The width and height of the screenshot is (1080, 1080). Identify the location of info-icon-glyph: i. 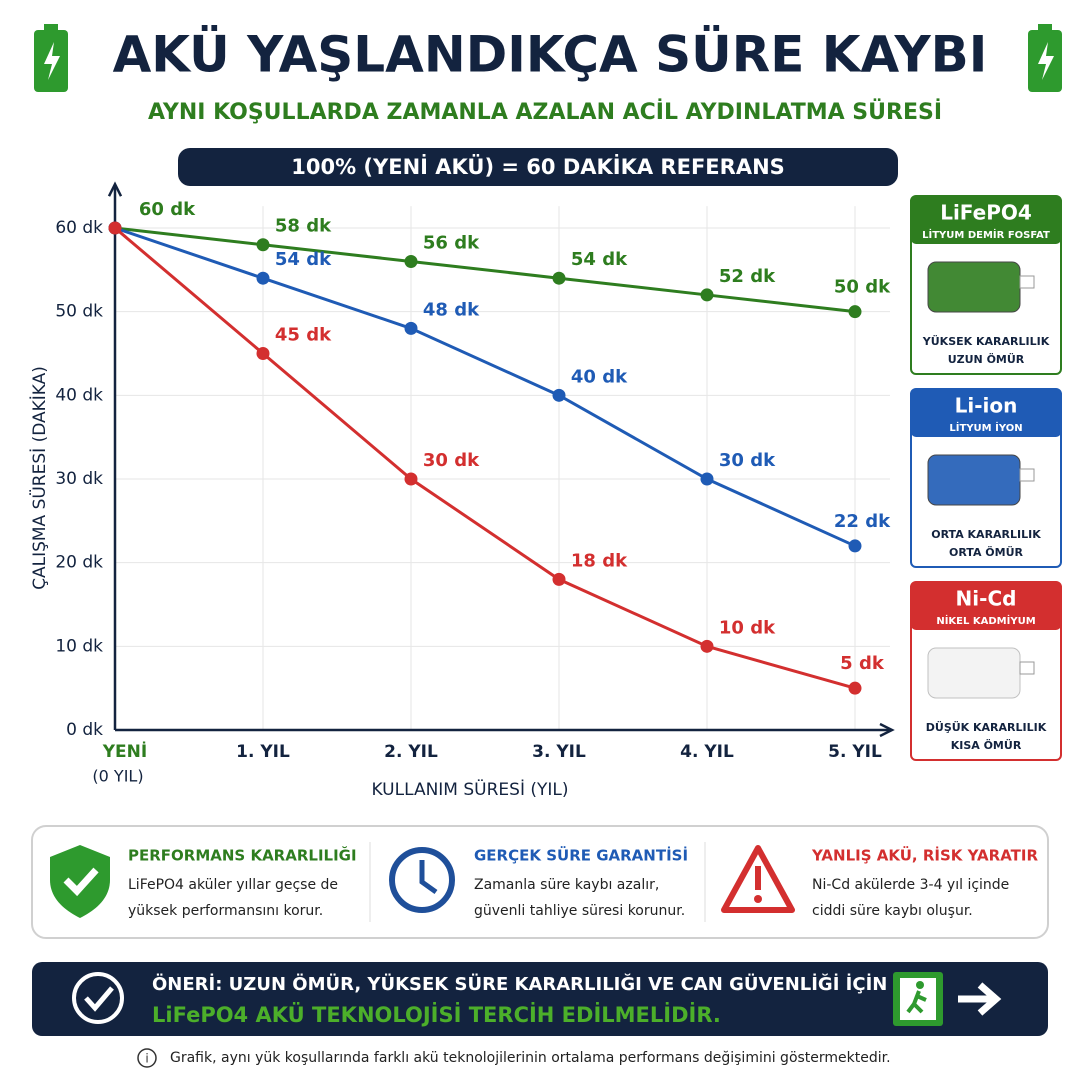
(146, 1059).